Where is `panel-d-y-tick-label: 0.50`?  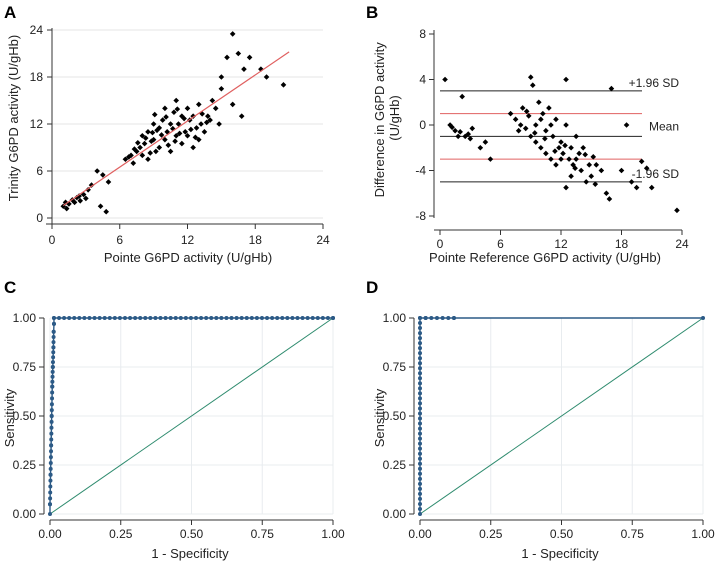 panel-d-y-tick-label: 0.50 is located at coordinates (395, 416).